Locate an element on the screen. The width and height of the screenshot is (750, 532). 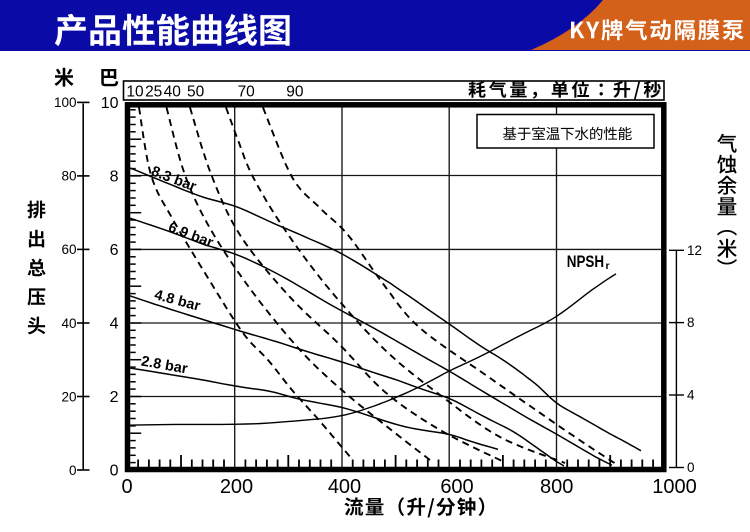
svg-text: 90 is located at coordinates (295, 92).